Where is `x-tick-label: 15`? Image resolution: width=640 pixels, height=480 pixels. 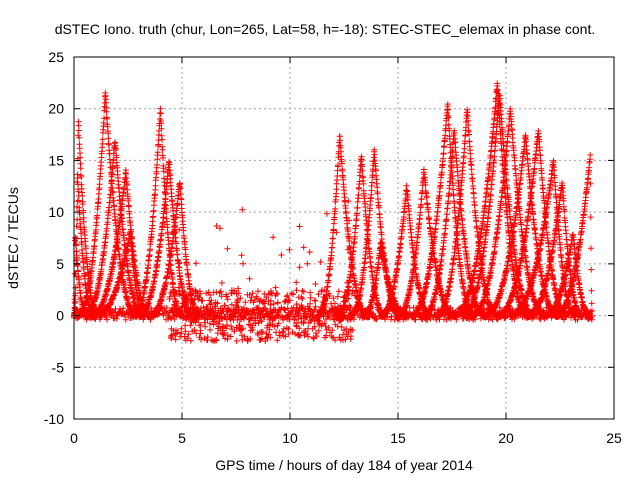
x-tick-label: 15 is located at coordinates (398, 438).